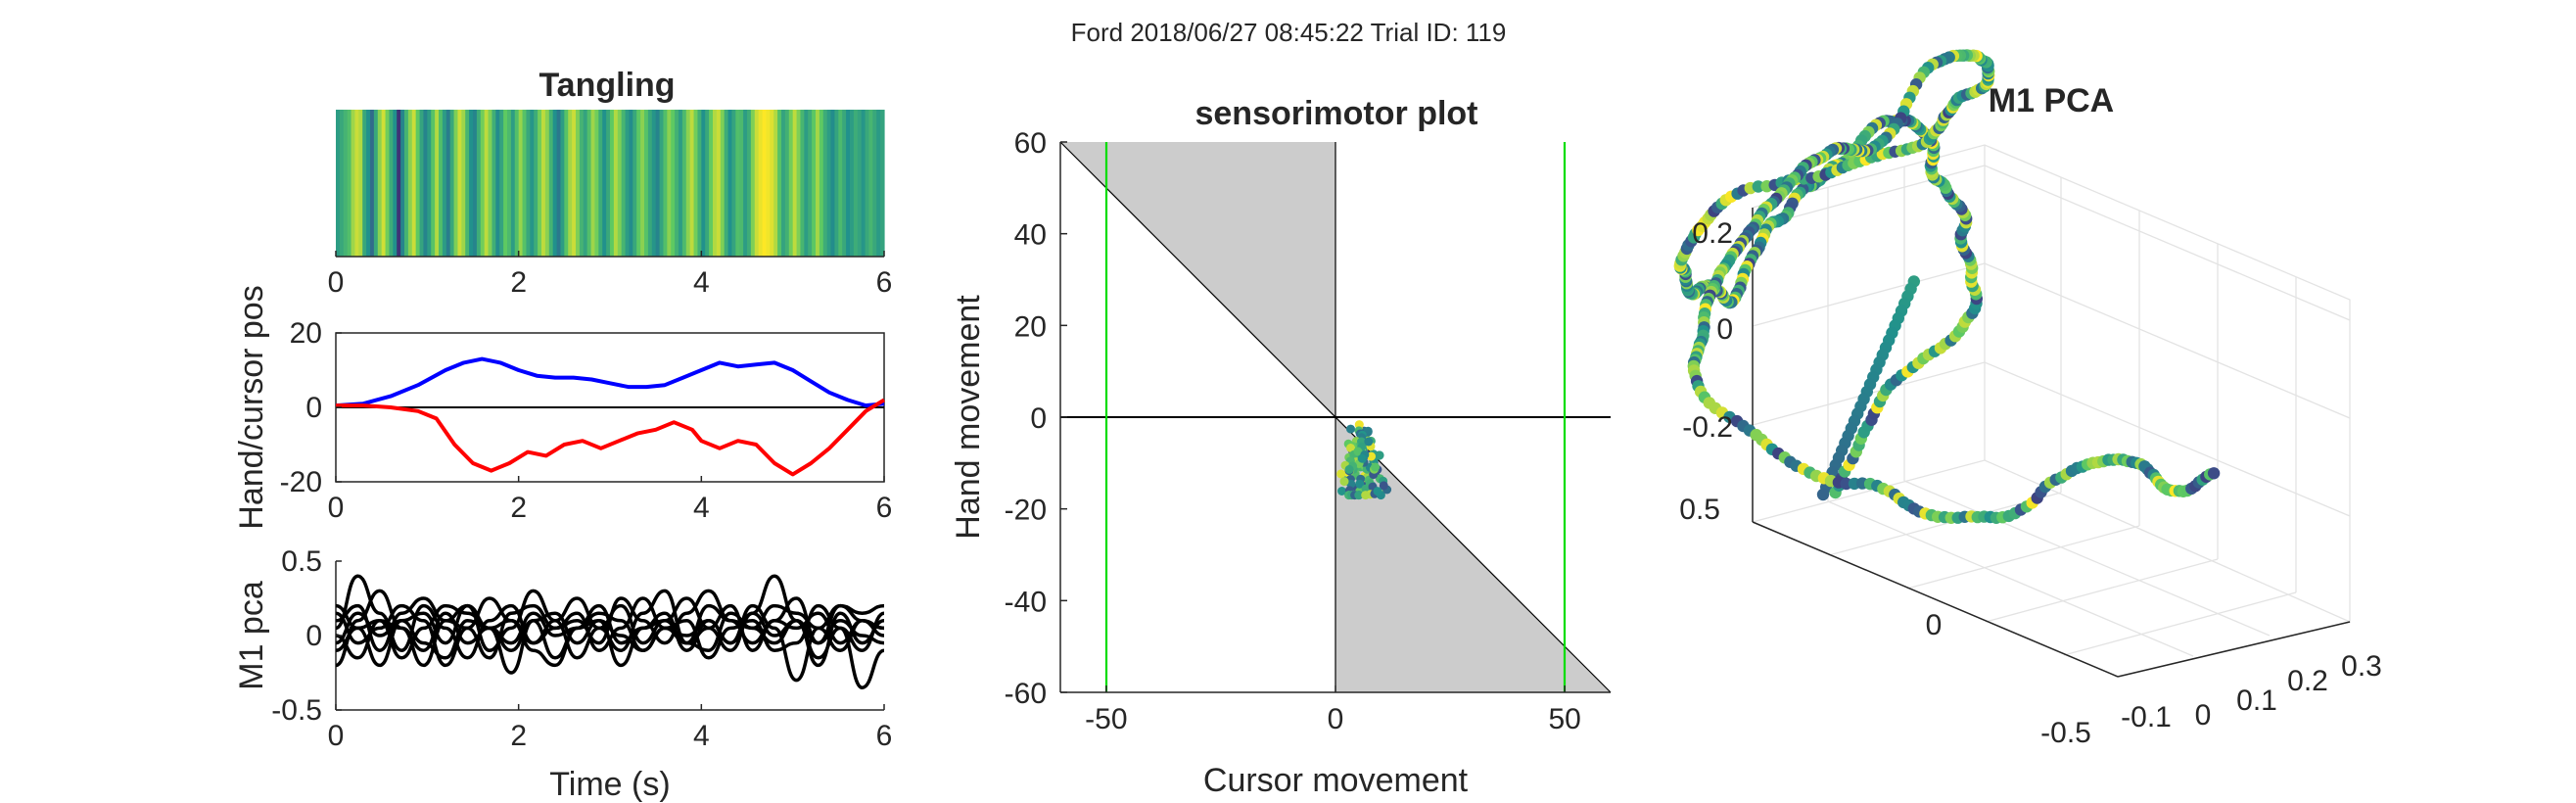 This screenshot has width=2576, height=803. I want to click on m1pca-y-ticks: 0.5 0 -0.5, so click(306, 636).